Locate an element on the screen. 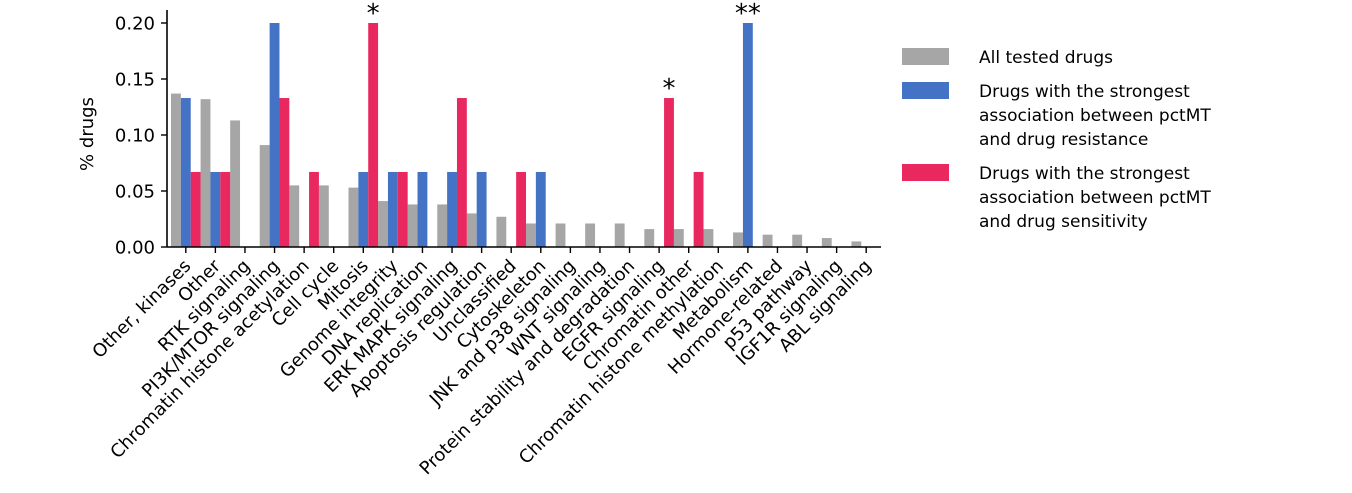 The width and height of the screenshot is (1352, 493). y-tick-label: 0.20 is located at coordinates (135, 24).